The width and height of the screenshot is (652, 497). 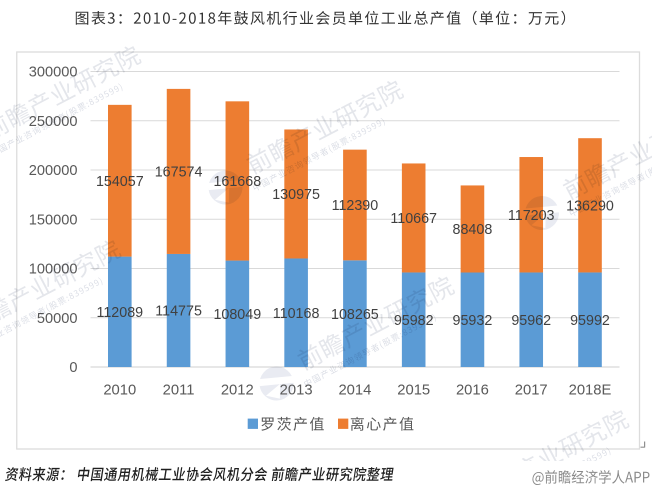 I want to click on svg-text: 88408, so click(x=473, y=230).